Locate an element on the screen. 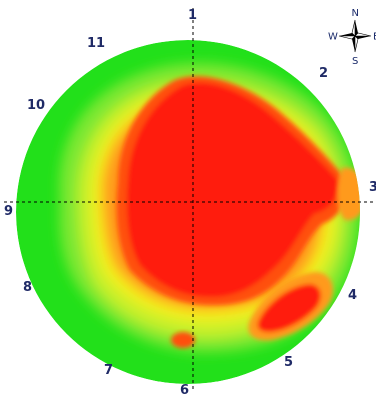 The image size is (376, 398). compass-east: E is located at coordinates (374, 37).